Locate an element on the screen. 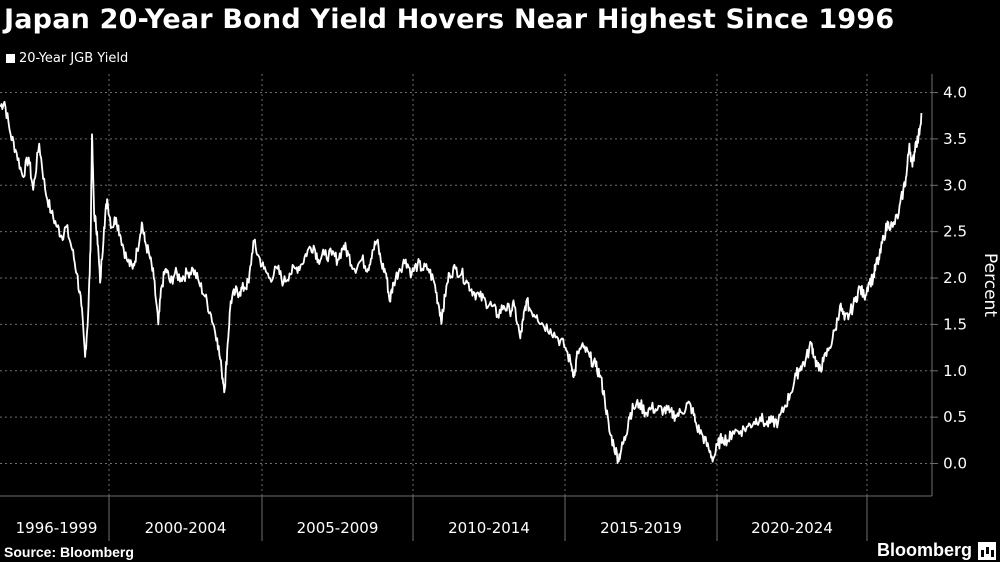  y-tick-label: 3.5 is located at coordinates (955, 139).